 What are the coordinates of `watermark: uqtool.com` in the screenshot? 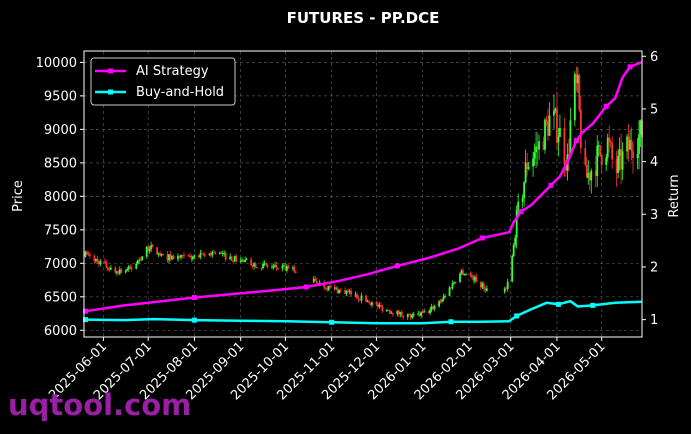 It's located at (100, 405).